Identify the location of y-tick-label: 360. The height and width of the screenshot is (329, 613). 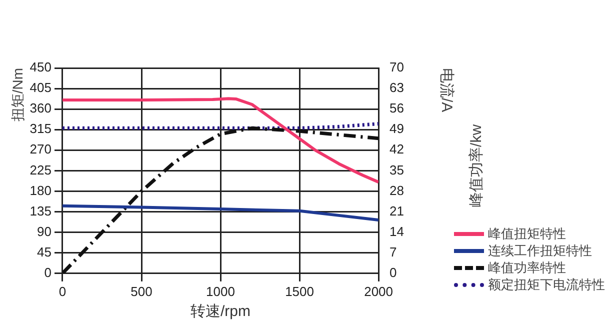
(41, 108).